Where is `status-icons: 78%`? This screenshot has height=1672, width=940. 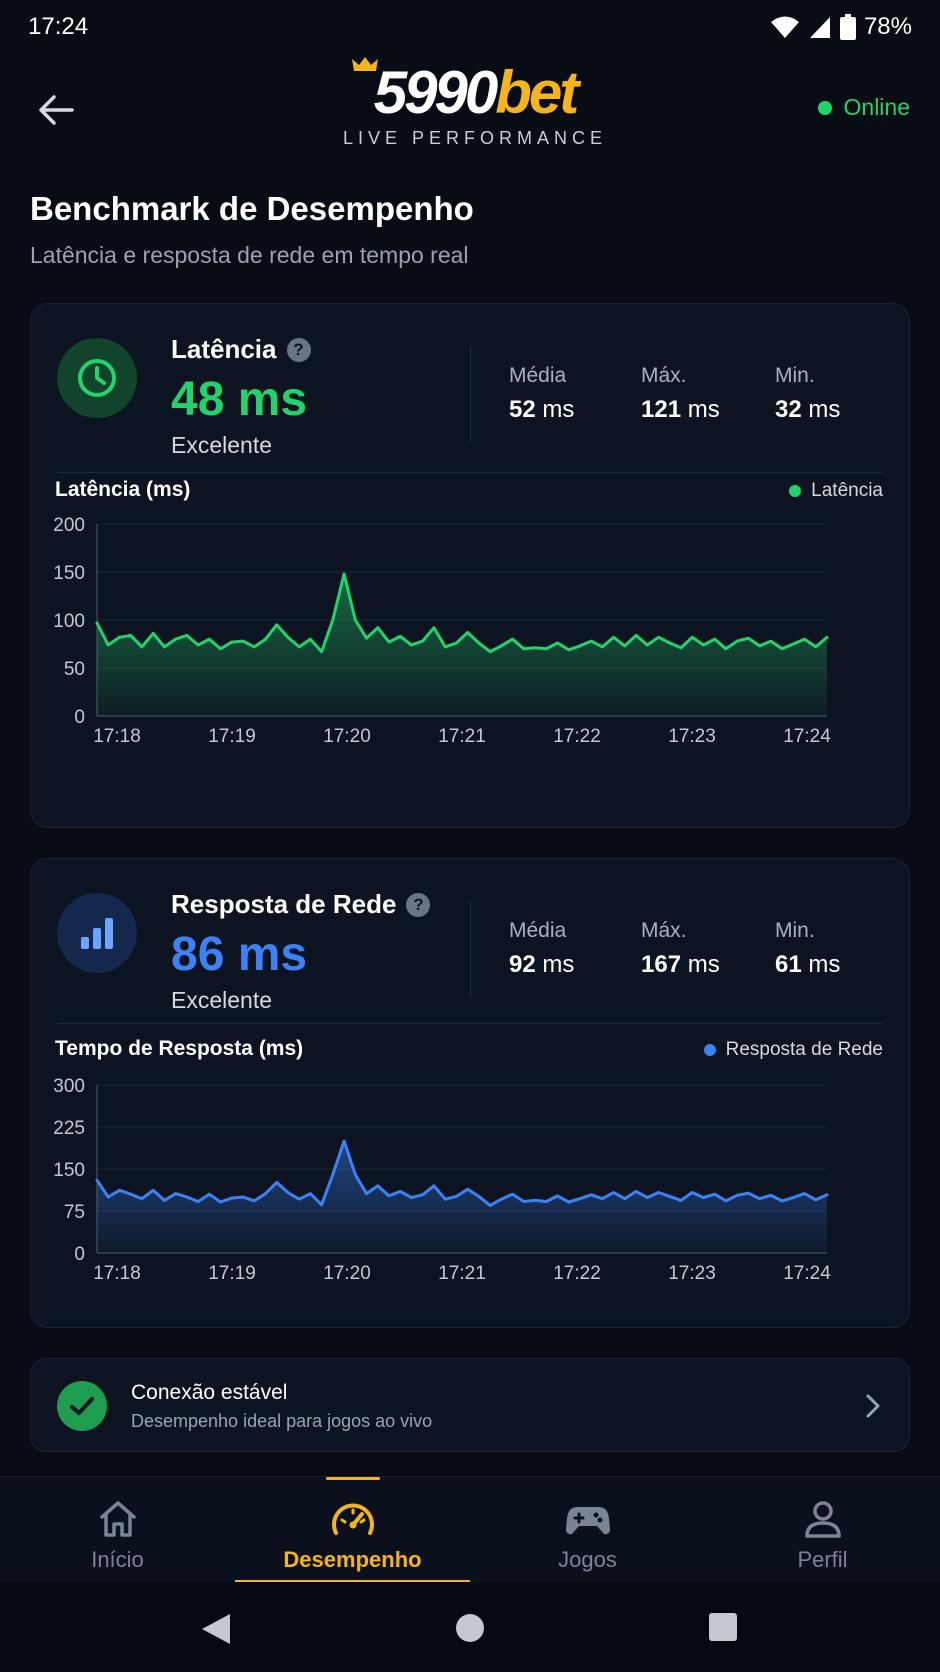 status-icons: 78% is located at coordinates (841, 27).